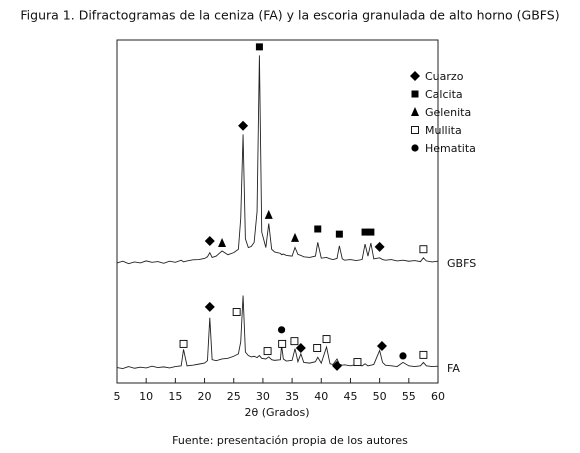 The width and height of the screenshot is (580, 453). I want to click on x-tick-label: 45, so click(350, 396).